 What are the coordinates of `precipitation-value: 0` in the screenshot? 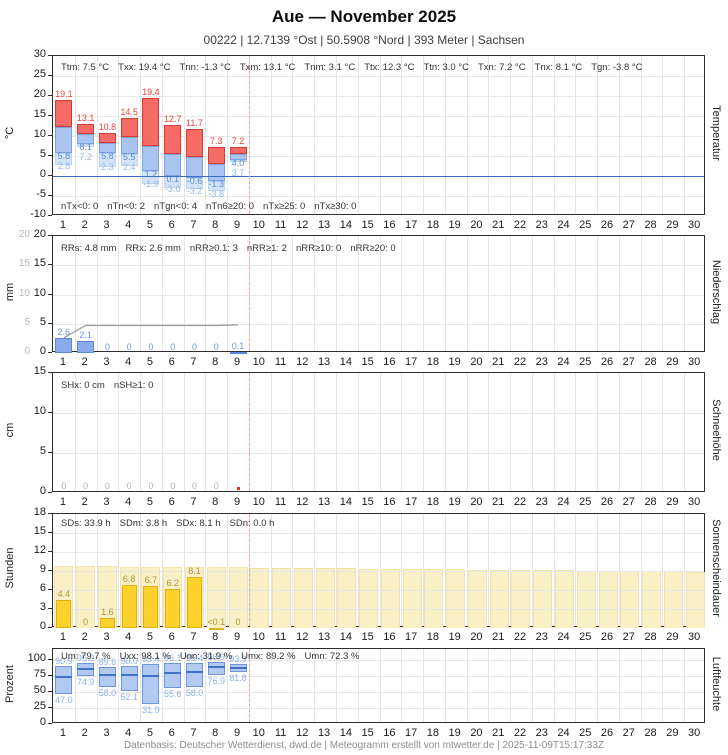 It's located at (151, 347).